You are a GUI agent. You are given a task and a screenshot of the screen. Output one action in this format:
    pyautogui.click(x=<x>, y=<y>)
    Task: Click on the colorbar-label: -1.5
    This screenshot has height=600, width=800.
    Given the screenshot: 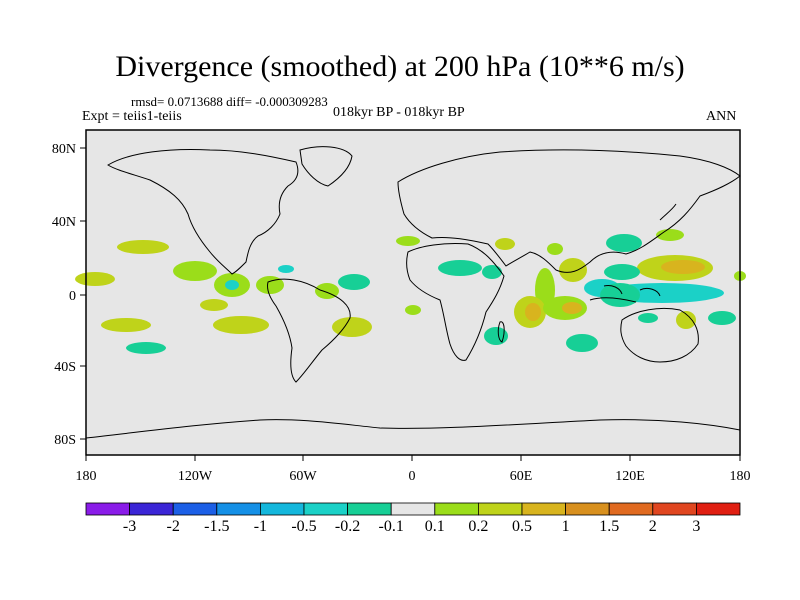 What is the action you would take?
    pyautogui.click(x=217, y=526)
    